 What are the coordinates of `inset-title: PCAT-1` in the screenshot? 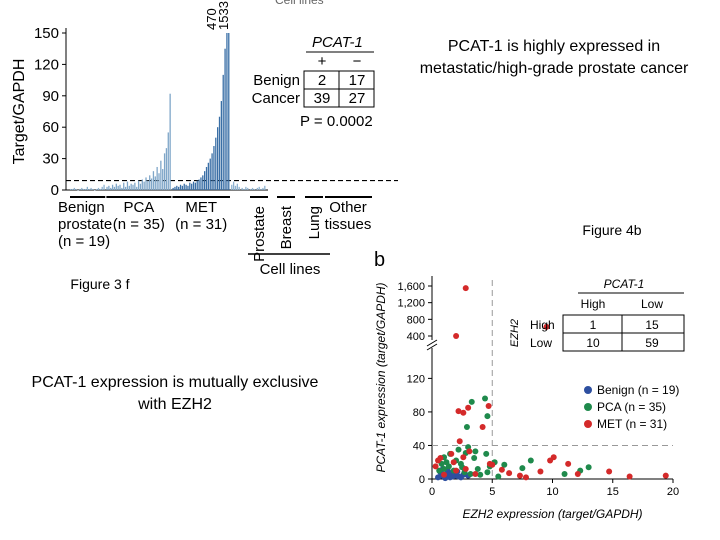 It's located at (624, 284).